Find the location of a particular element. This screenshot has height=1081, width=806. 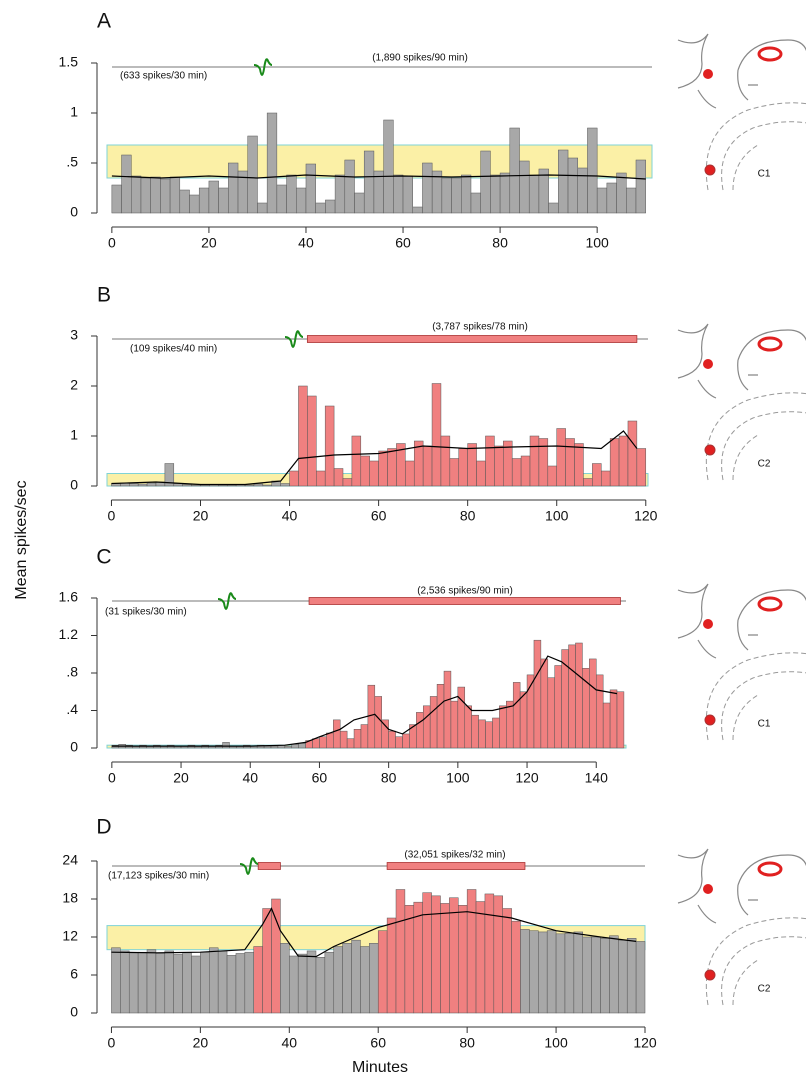

barrel-label: C2 is located at coordinates (764, 464).